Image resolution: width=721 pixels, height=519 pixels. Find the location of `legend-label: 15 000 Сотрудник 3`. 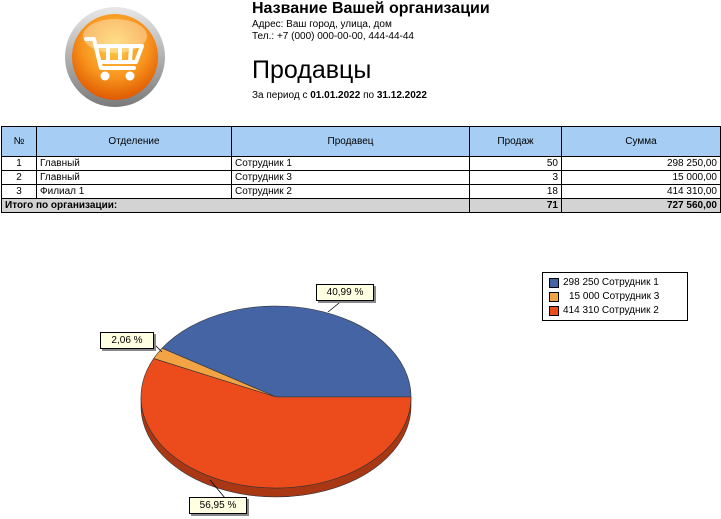

legend-label: 15 000 Сотрудник 3 is located at coordinates (614, 296).